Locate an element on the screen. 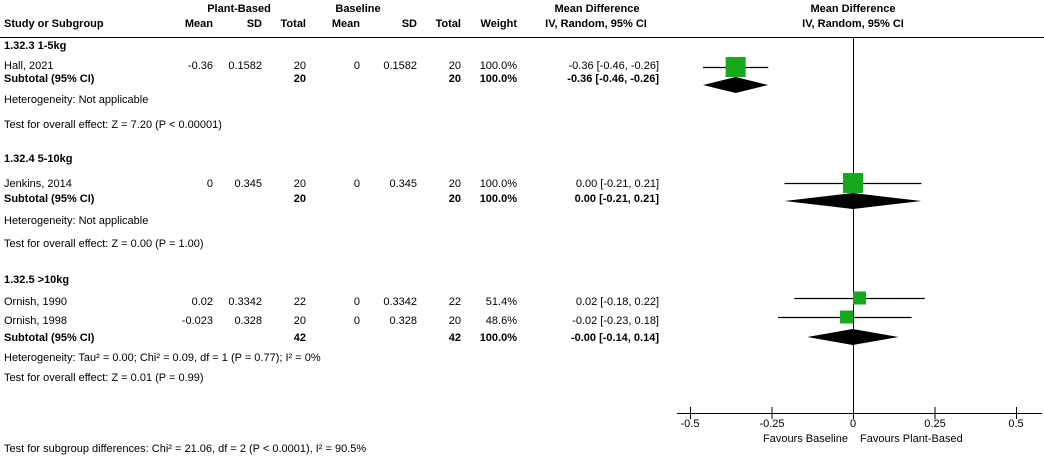 The height and width of the screenshot is (461, 1044). md-ci-text: -0.36 [-0.46, -0.26] is located at coordinates (614, 66).